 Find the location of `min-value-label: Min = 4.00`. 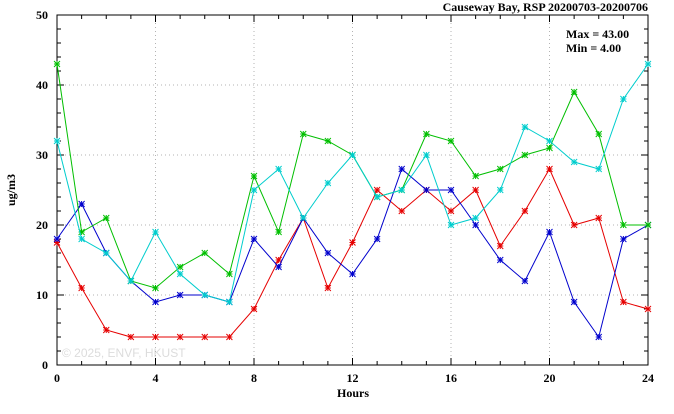

min-value-label: Min = 4.00 is located at coordinates (593, 48).